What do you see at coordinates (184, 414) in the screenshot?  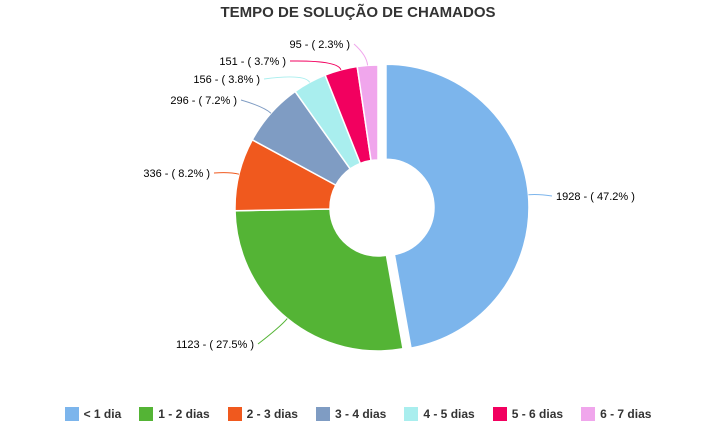 I see `legend-label: 1 - 2 dias` at bounding box center [184, 414].